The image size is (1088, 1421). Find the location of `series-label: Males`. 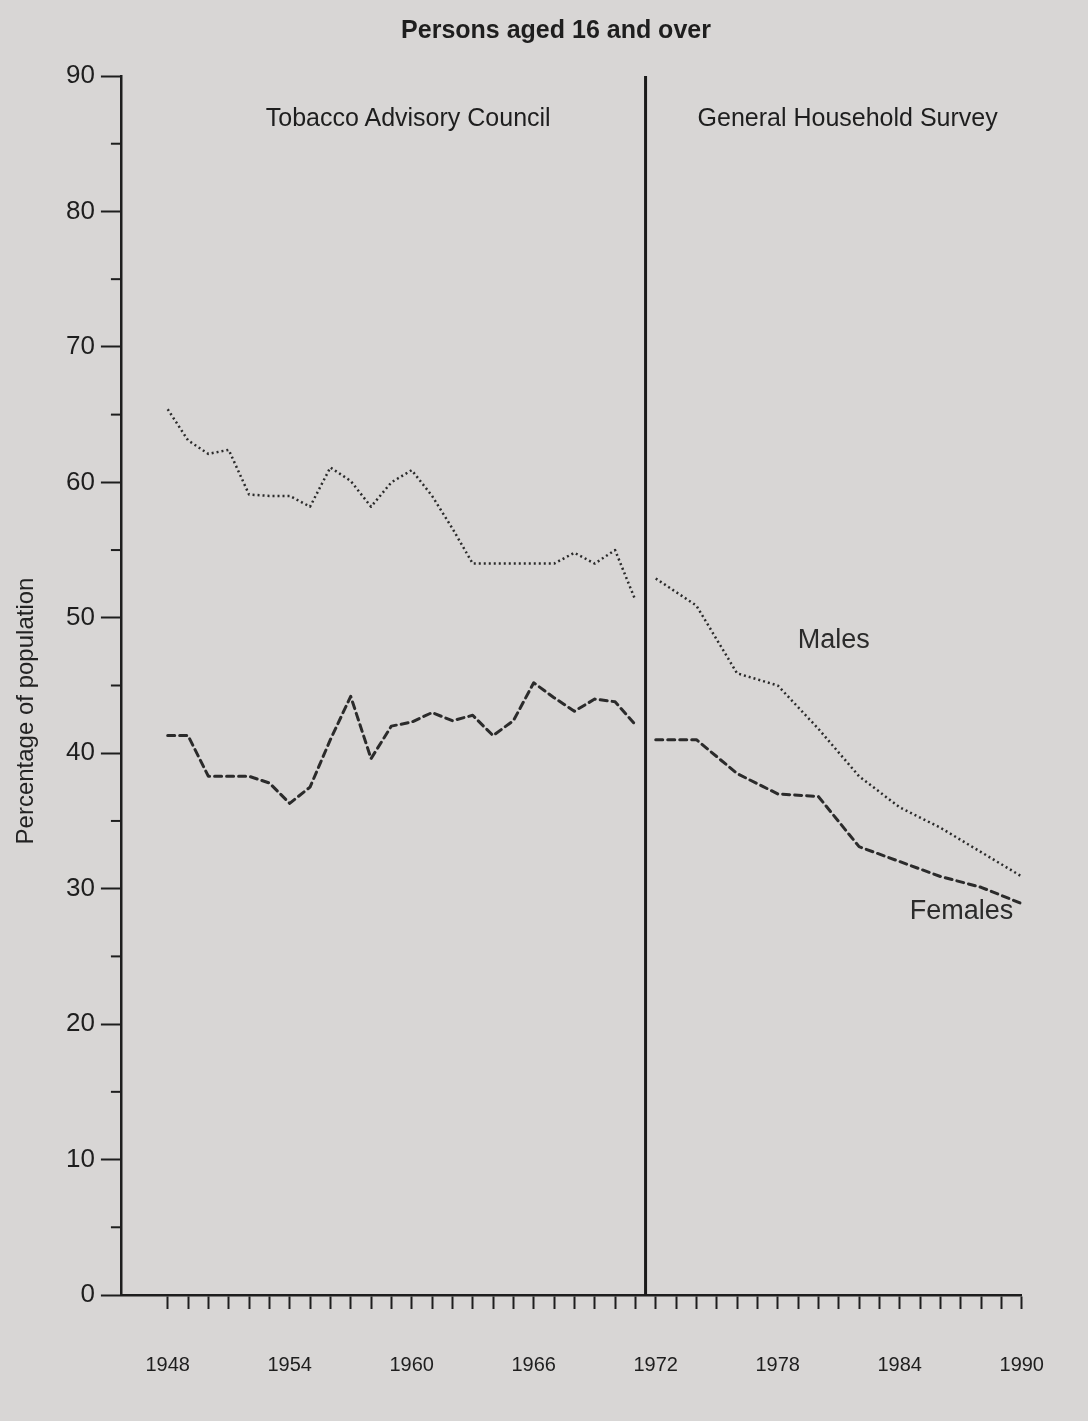

series-label: Males is located at coordinates (833, 638).